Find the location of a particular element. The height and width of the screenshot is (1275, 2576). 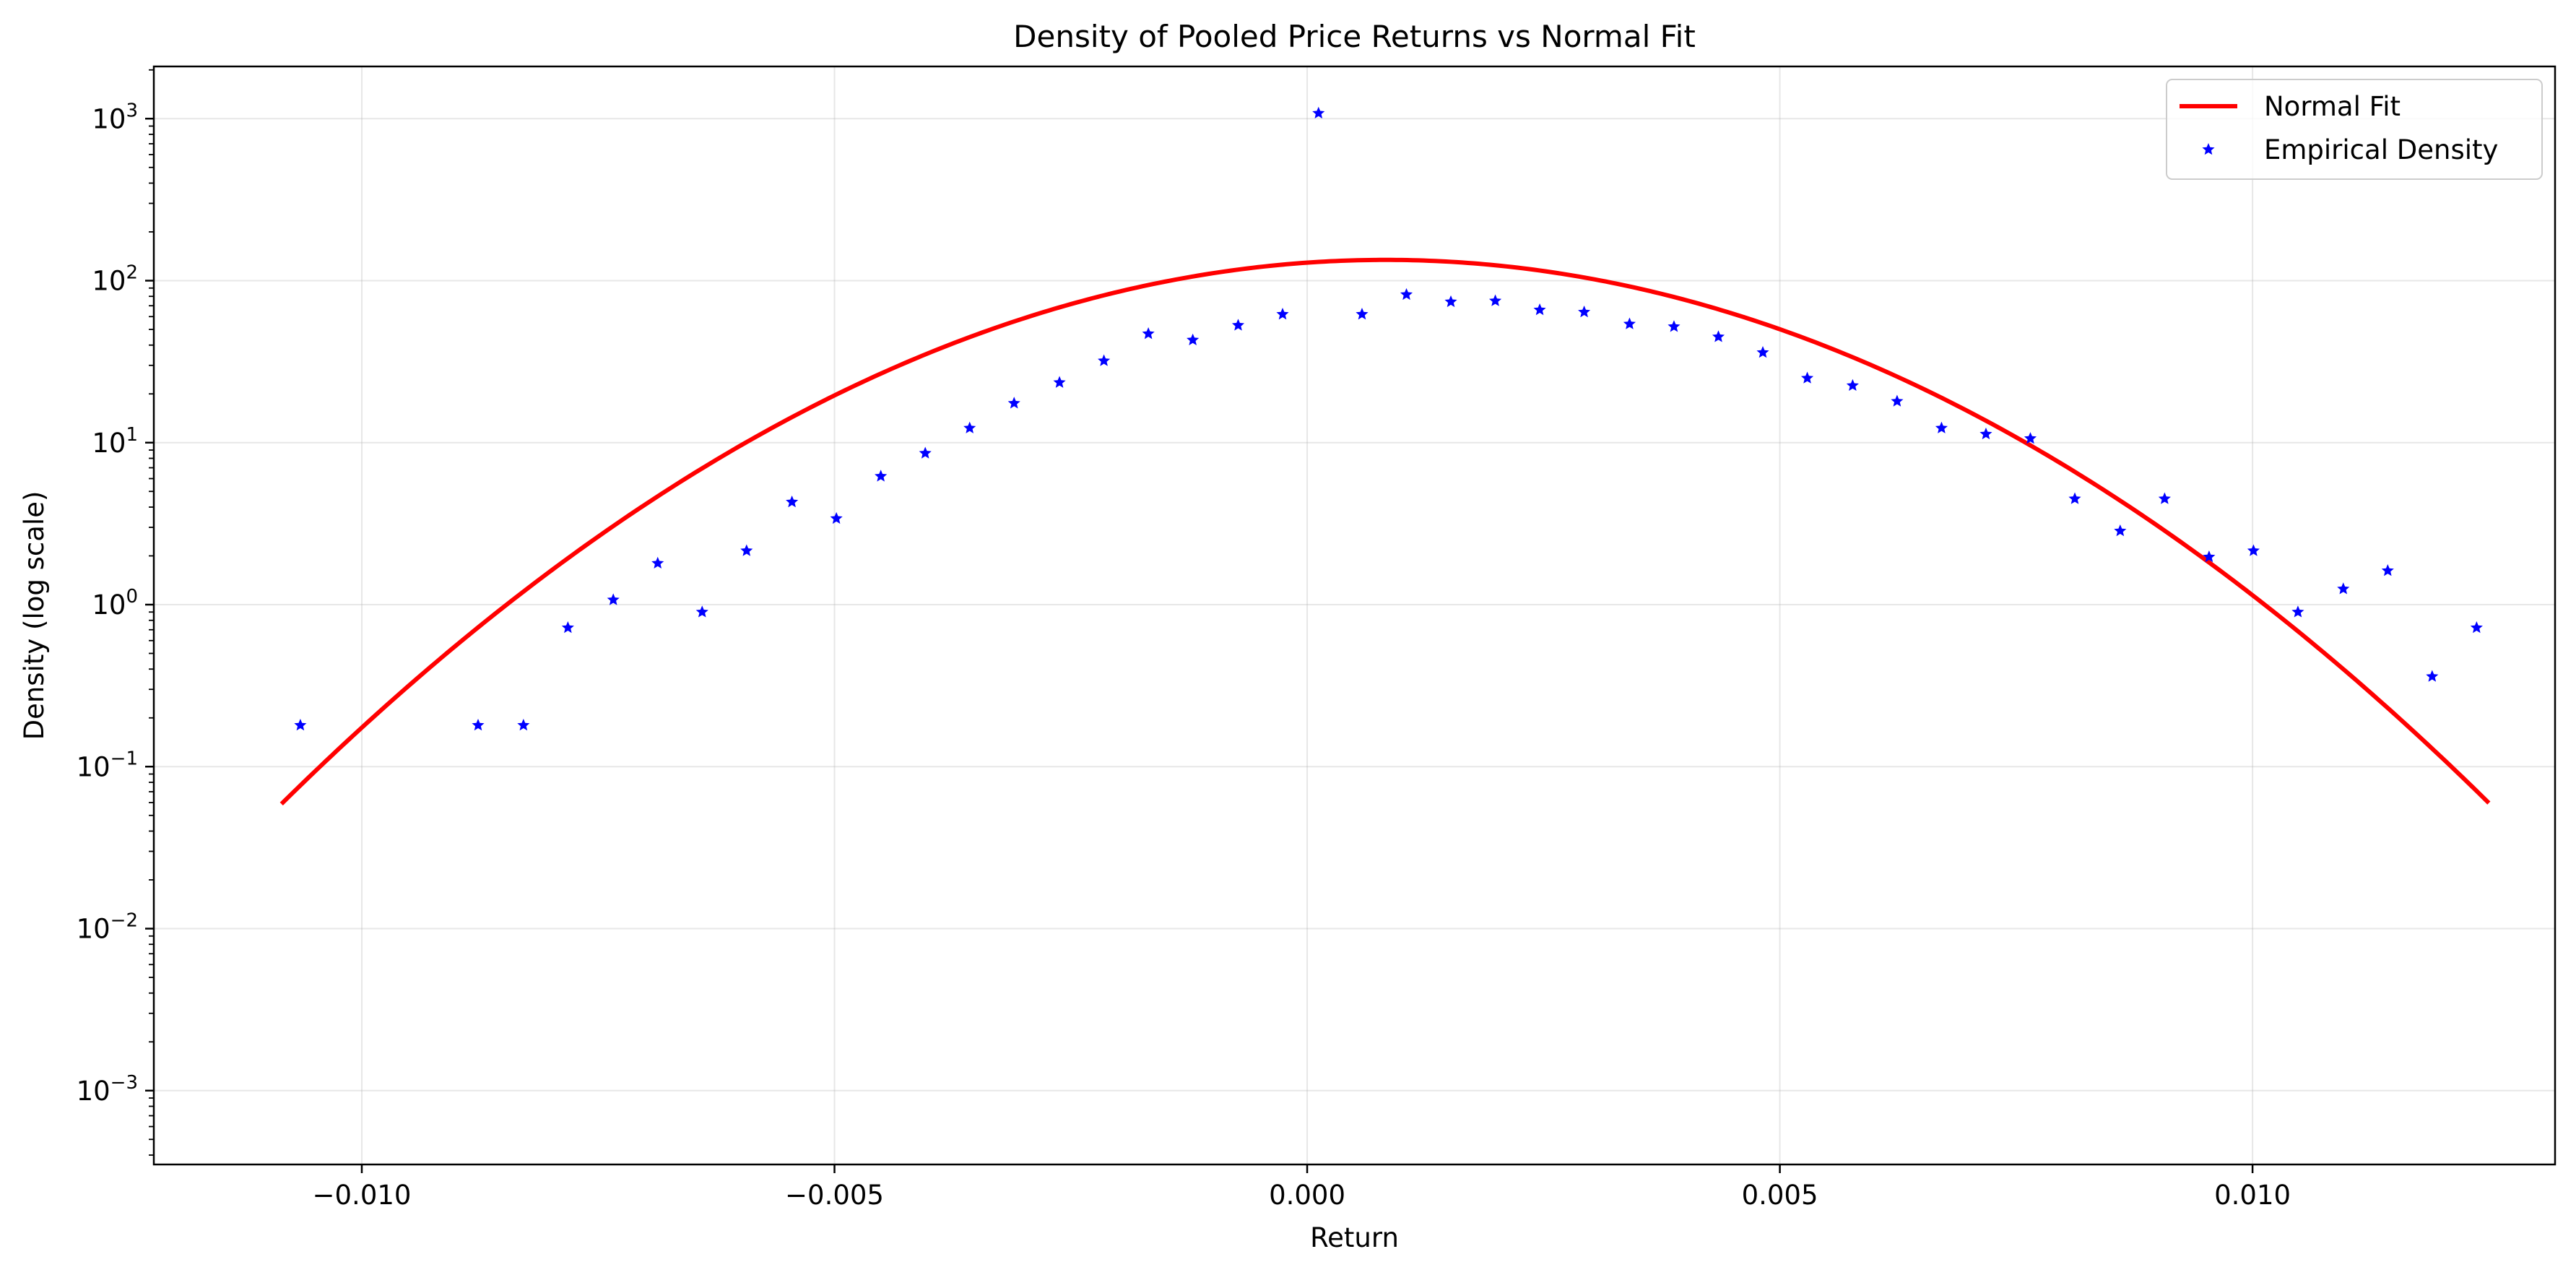

y-tick-label: 10⁻² is located at coordinates (107, 927).